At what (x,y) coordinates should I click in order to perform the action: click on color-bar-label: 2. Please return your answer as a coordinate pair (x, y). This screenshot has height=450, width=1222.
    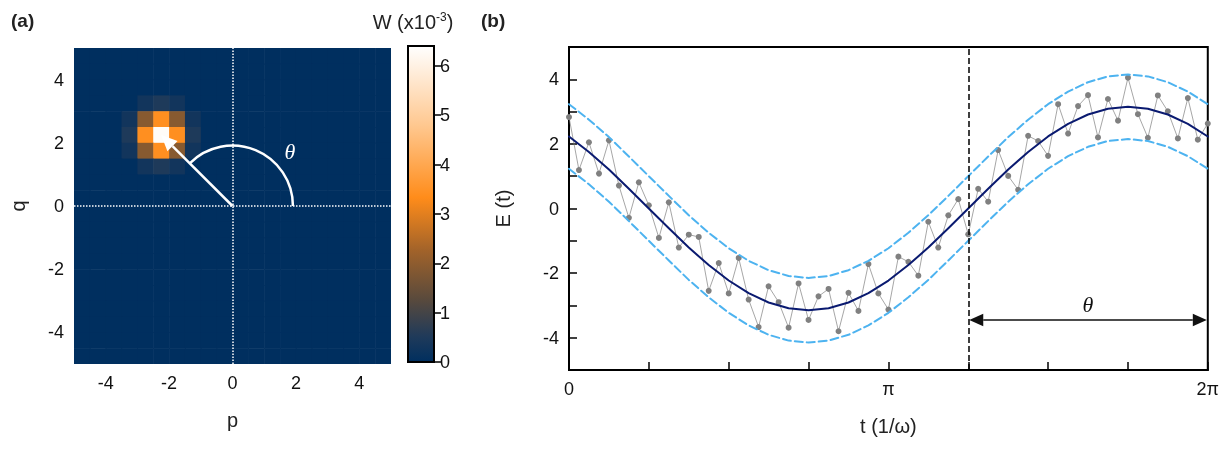
    Looking at the image, I should click on (445, 263).